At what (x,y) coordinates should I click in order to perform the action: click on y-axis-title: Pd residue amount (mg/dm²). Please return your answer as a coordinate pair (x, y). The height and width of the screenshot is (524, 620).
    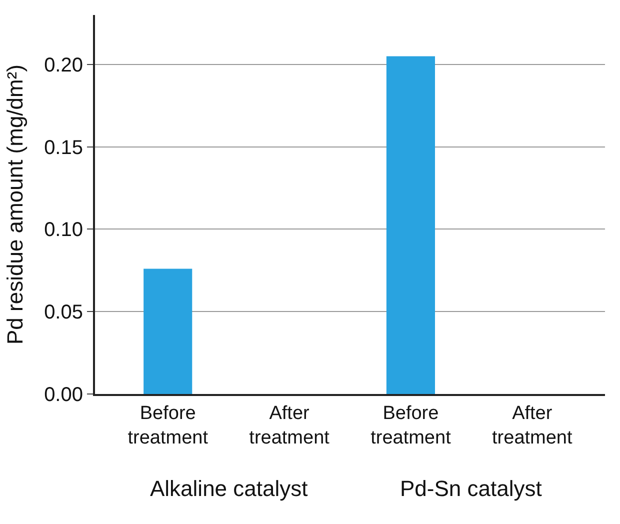
    Looking at the image, I should click on (15, 204).